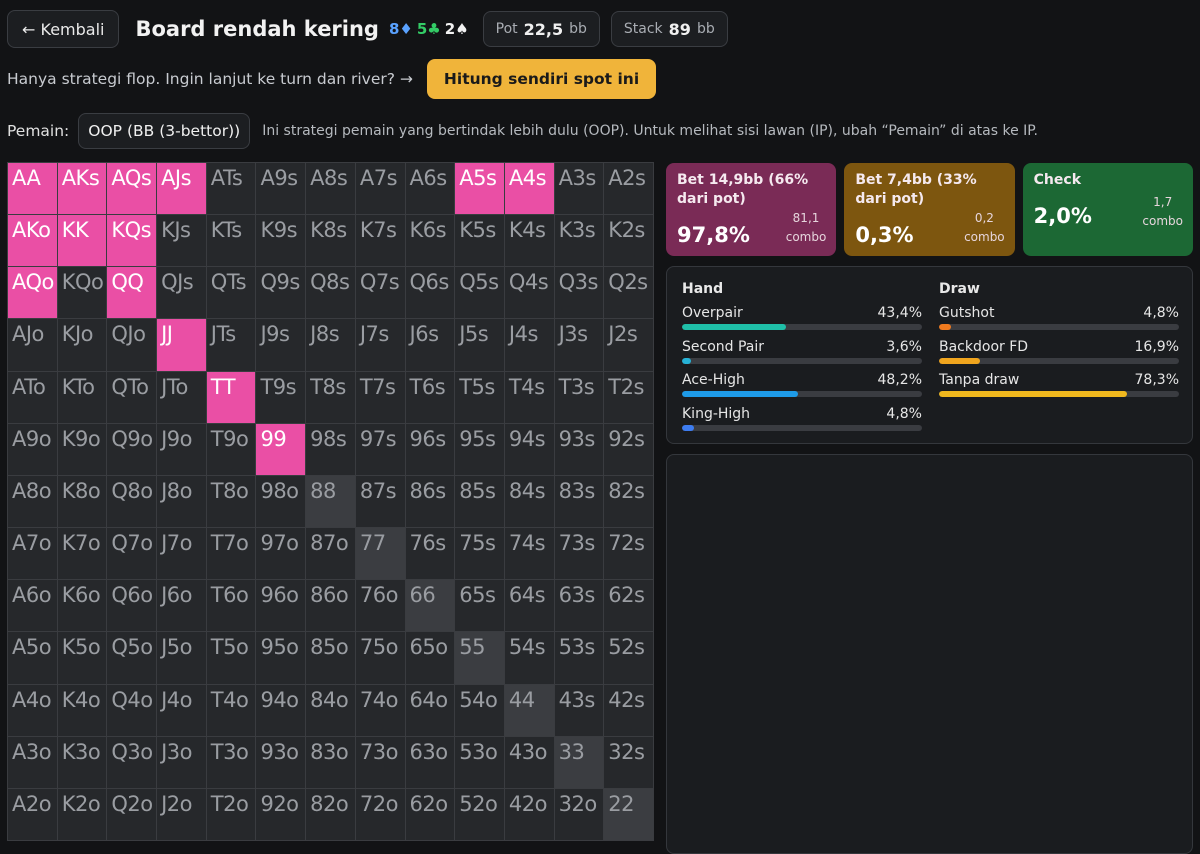 The image size is (1200, 854). I want to click on hand-cell-63o: 63o, so click(430, 762).